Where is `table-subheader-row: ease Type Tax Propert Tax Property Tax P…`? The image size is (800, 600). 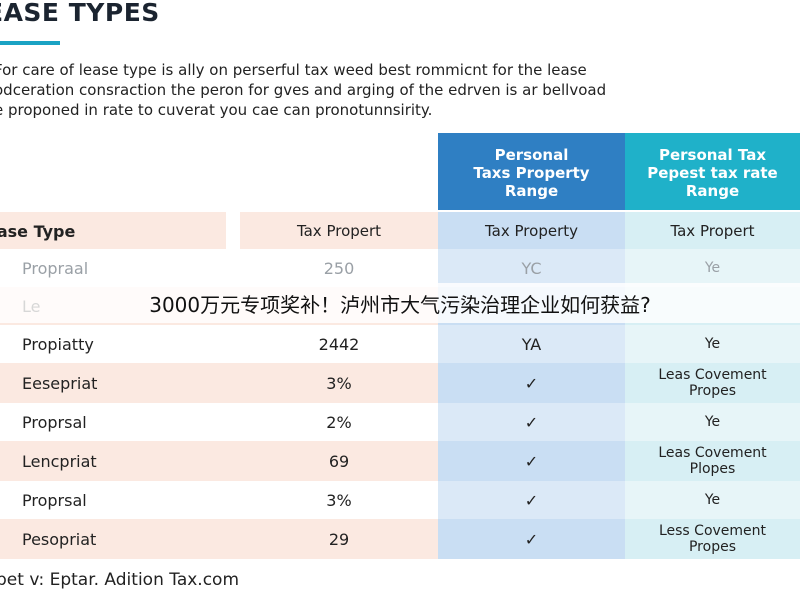
table-subheader-row: ease Type Tax Propert Tax Property Tax P… is located at coordinates (400, 231).